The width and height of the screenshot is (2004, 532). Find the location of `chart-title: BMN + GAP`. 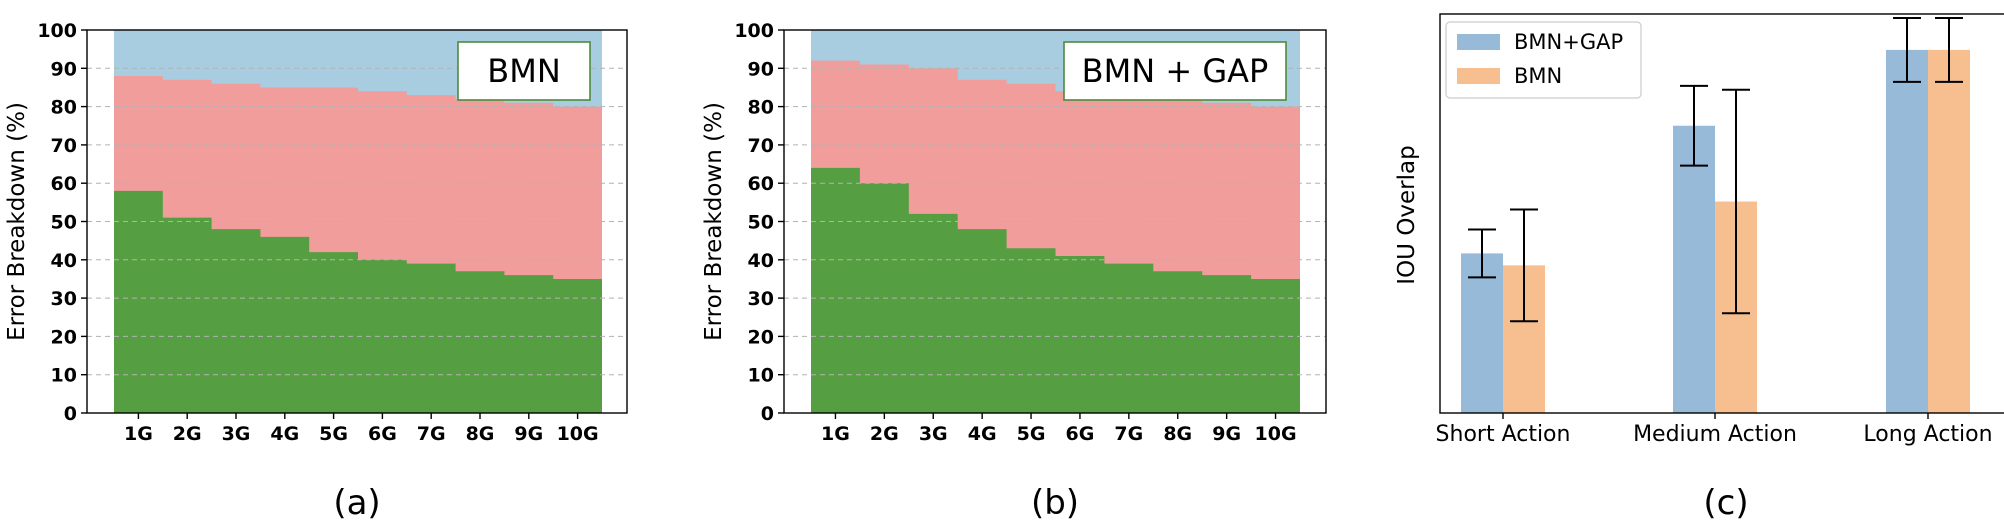

chart-title: BMN + GAP is located at coordinates (1175, 71).